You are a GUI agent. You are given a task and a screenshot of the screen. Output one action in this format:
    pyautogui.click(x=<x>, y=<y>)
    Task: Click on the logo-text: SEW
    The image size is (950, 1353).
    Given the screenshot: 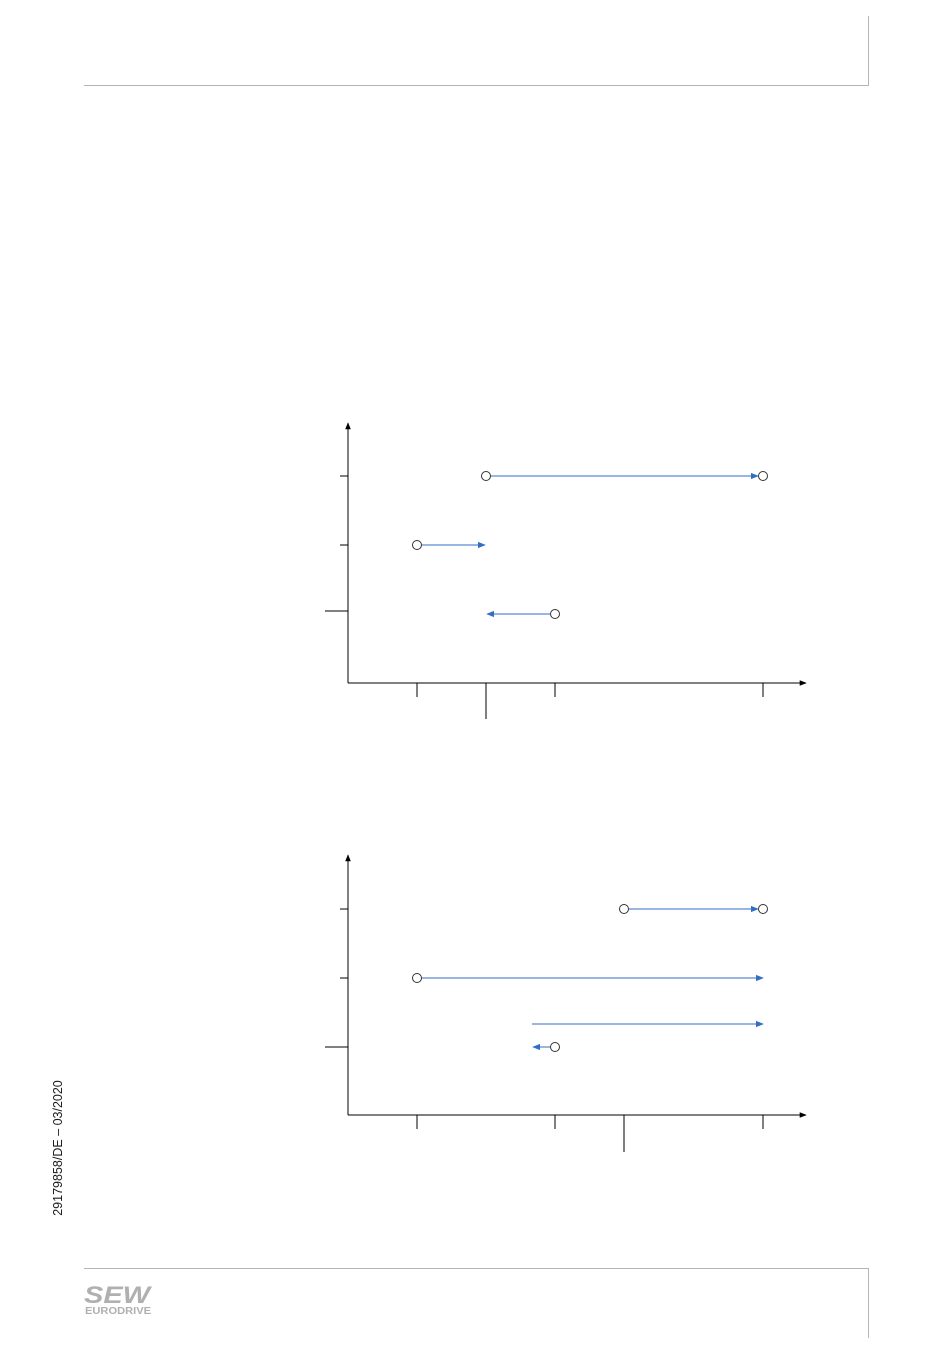 What is the action you would take?
    pyautogui.click(x=118, y=1295)
    